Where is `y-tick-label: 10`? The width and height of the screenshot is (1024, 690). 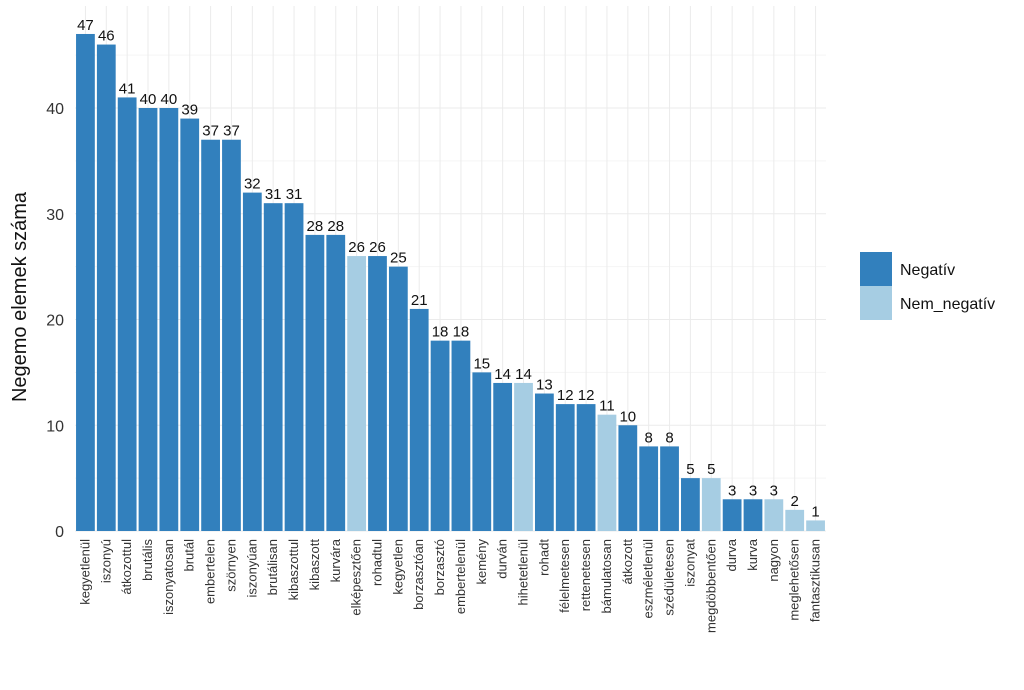
y-tick-label: 10 is located at coordinates (55, 426).